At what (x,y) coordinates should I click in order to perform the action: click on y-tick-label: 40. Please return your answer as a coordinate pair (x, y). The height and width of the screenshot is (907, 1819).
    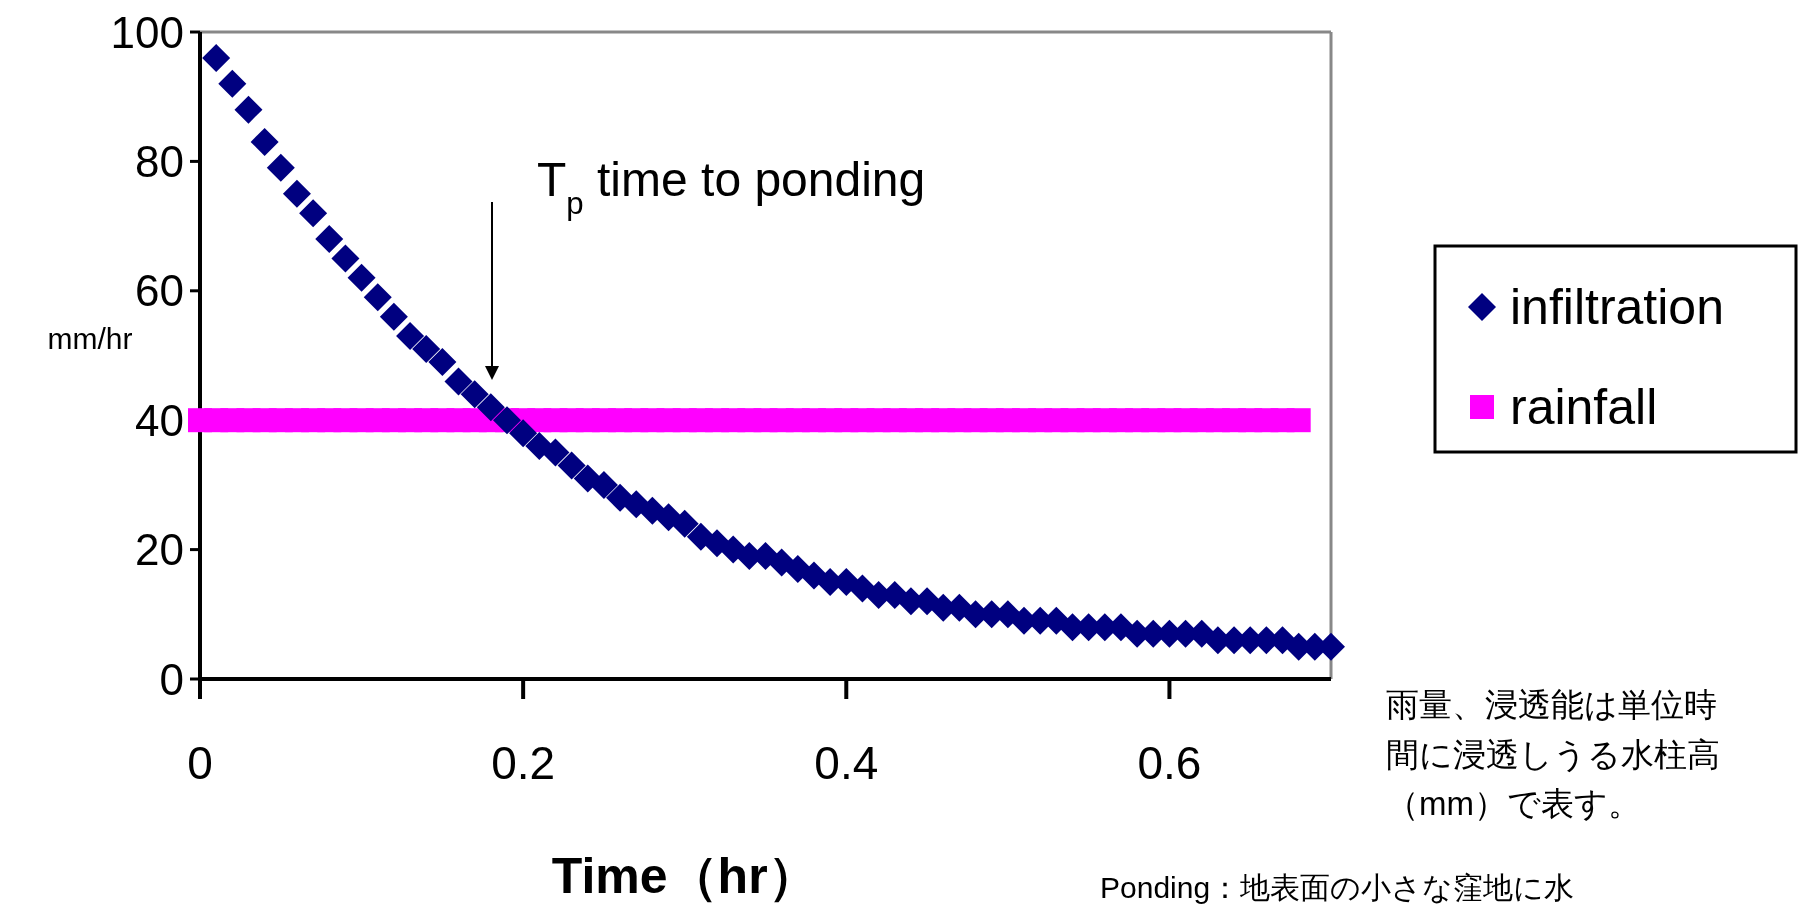
    Looking at the image, I should click on (159, 420).